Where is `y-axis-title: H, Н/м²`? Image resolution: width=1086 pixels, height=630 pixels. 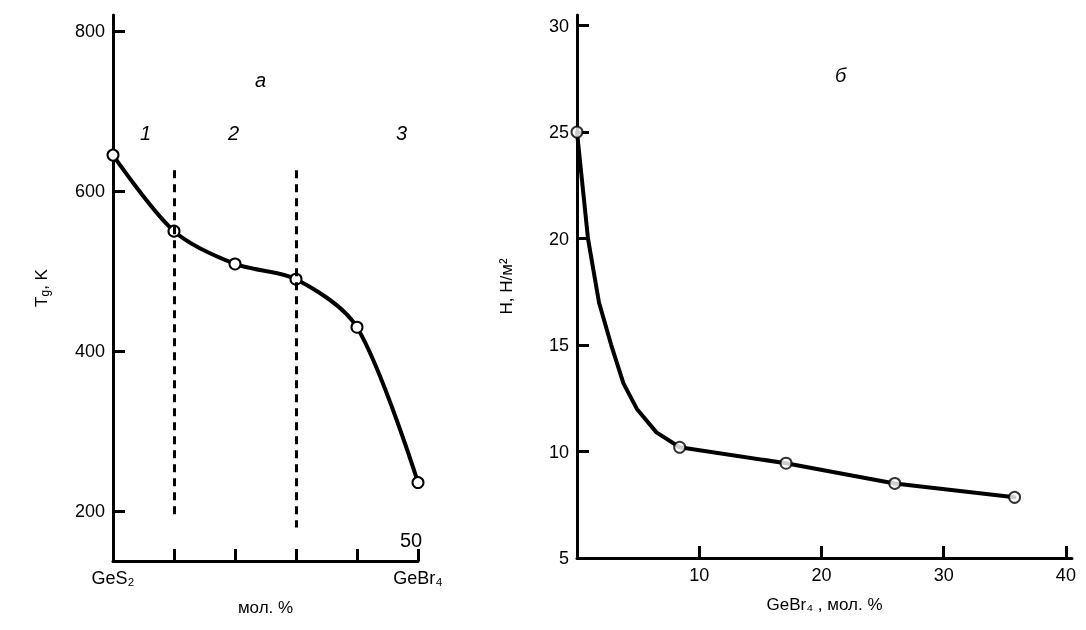 y-axis-title: H, Н/м² is located at coordinates (506, 286).